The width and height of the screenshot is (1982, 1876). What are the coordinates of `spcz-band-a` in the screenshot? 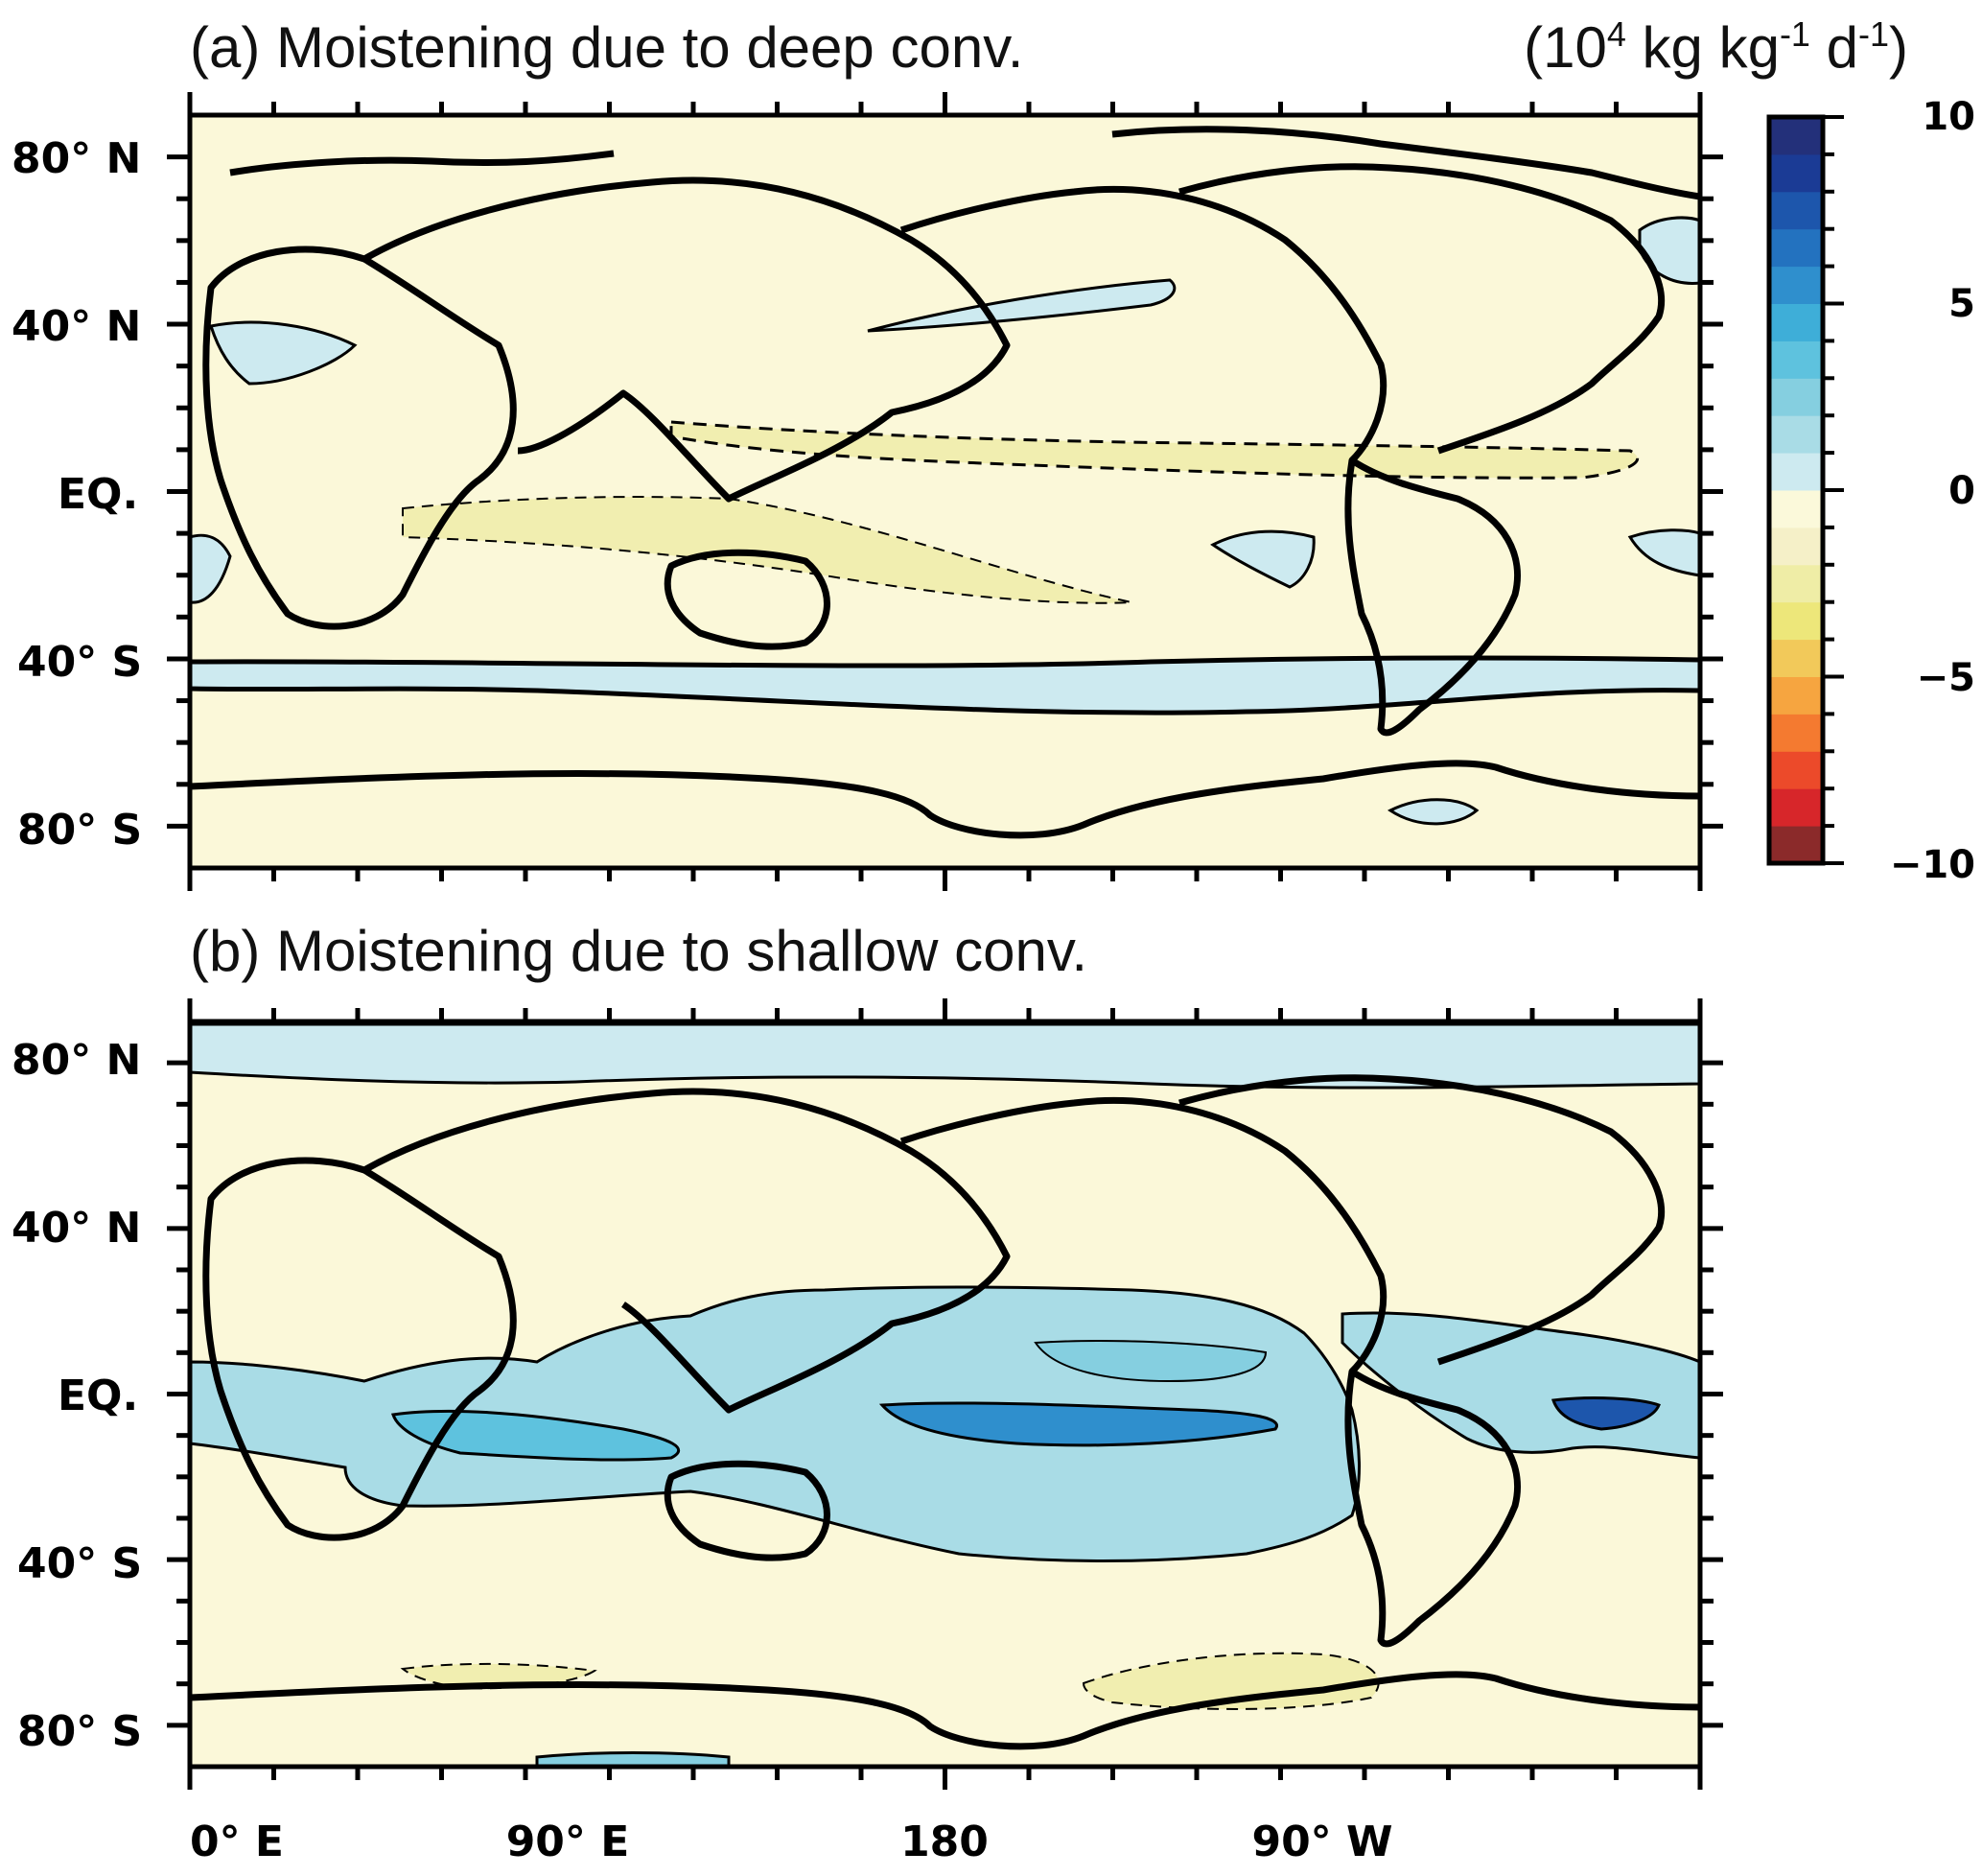 It's located at (767, 550).